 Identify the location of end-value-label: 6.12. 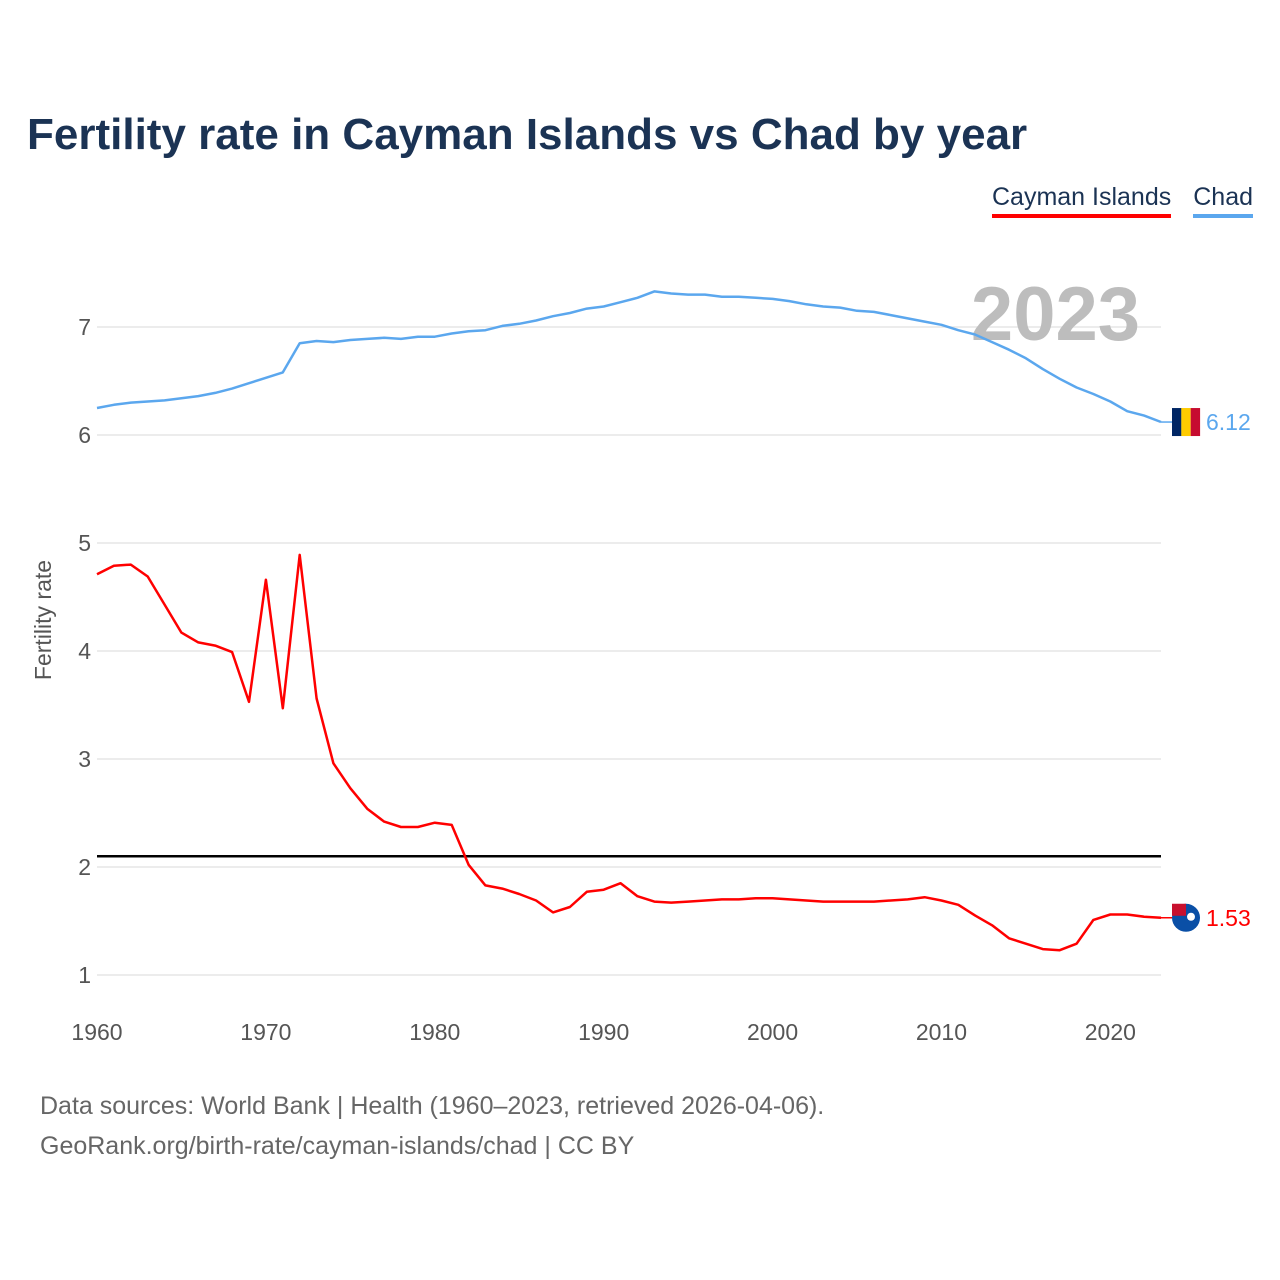
(1228, 422).